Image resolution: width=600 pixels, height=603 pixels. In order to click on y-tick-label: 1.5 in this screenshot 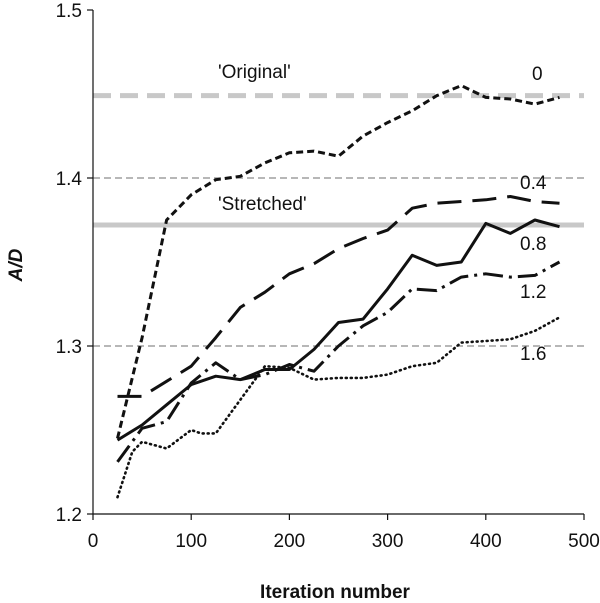, I will do `click(69, 11)`.